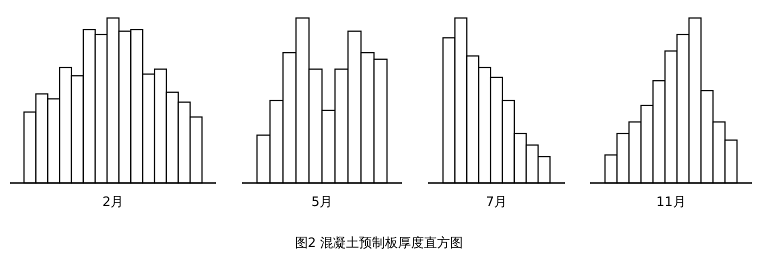 The width and height of the screenshot is (758, 266). Describe the element at coordinates (497, 202) in the screenshot. I see `x-axis-title: 7月` at that location.